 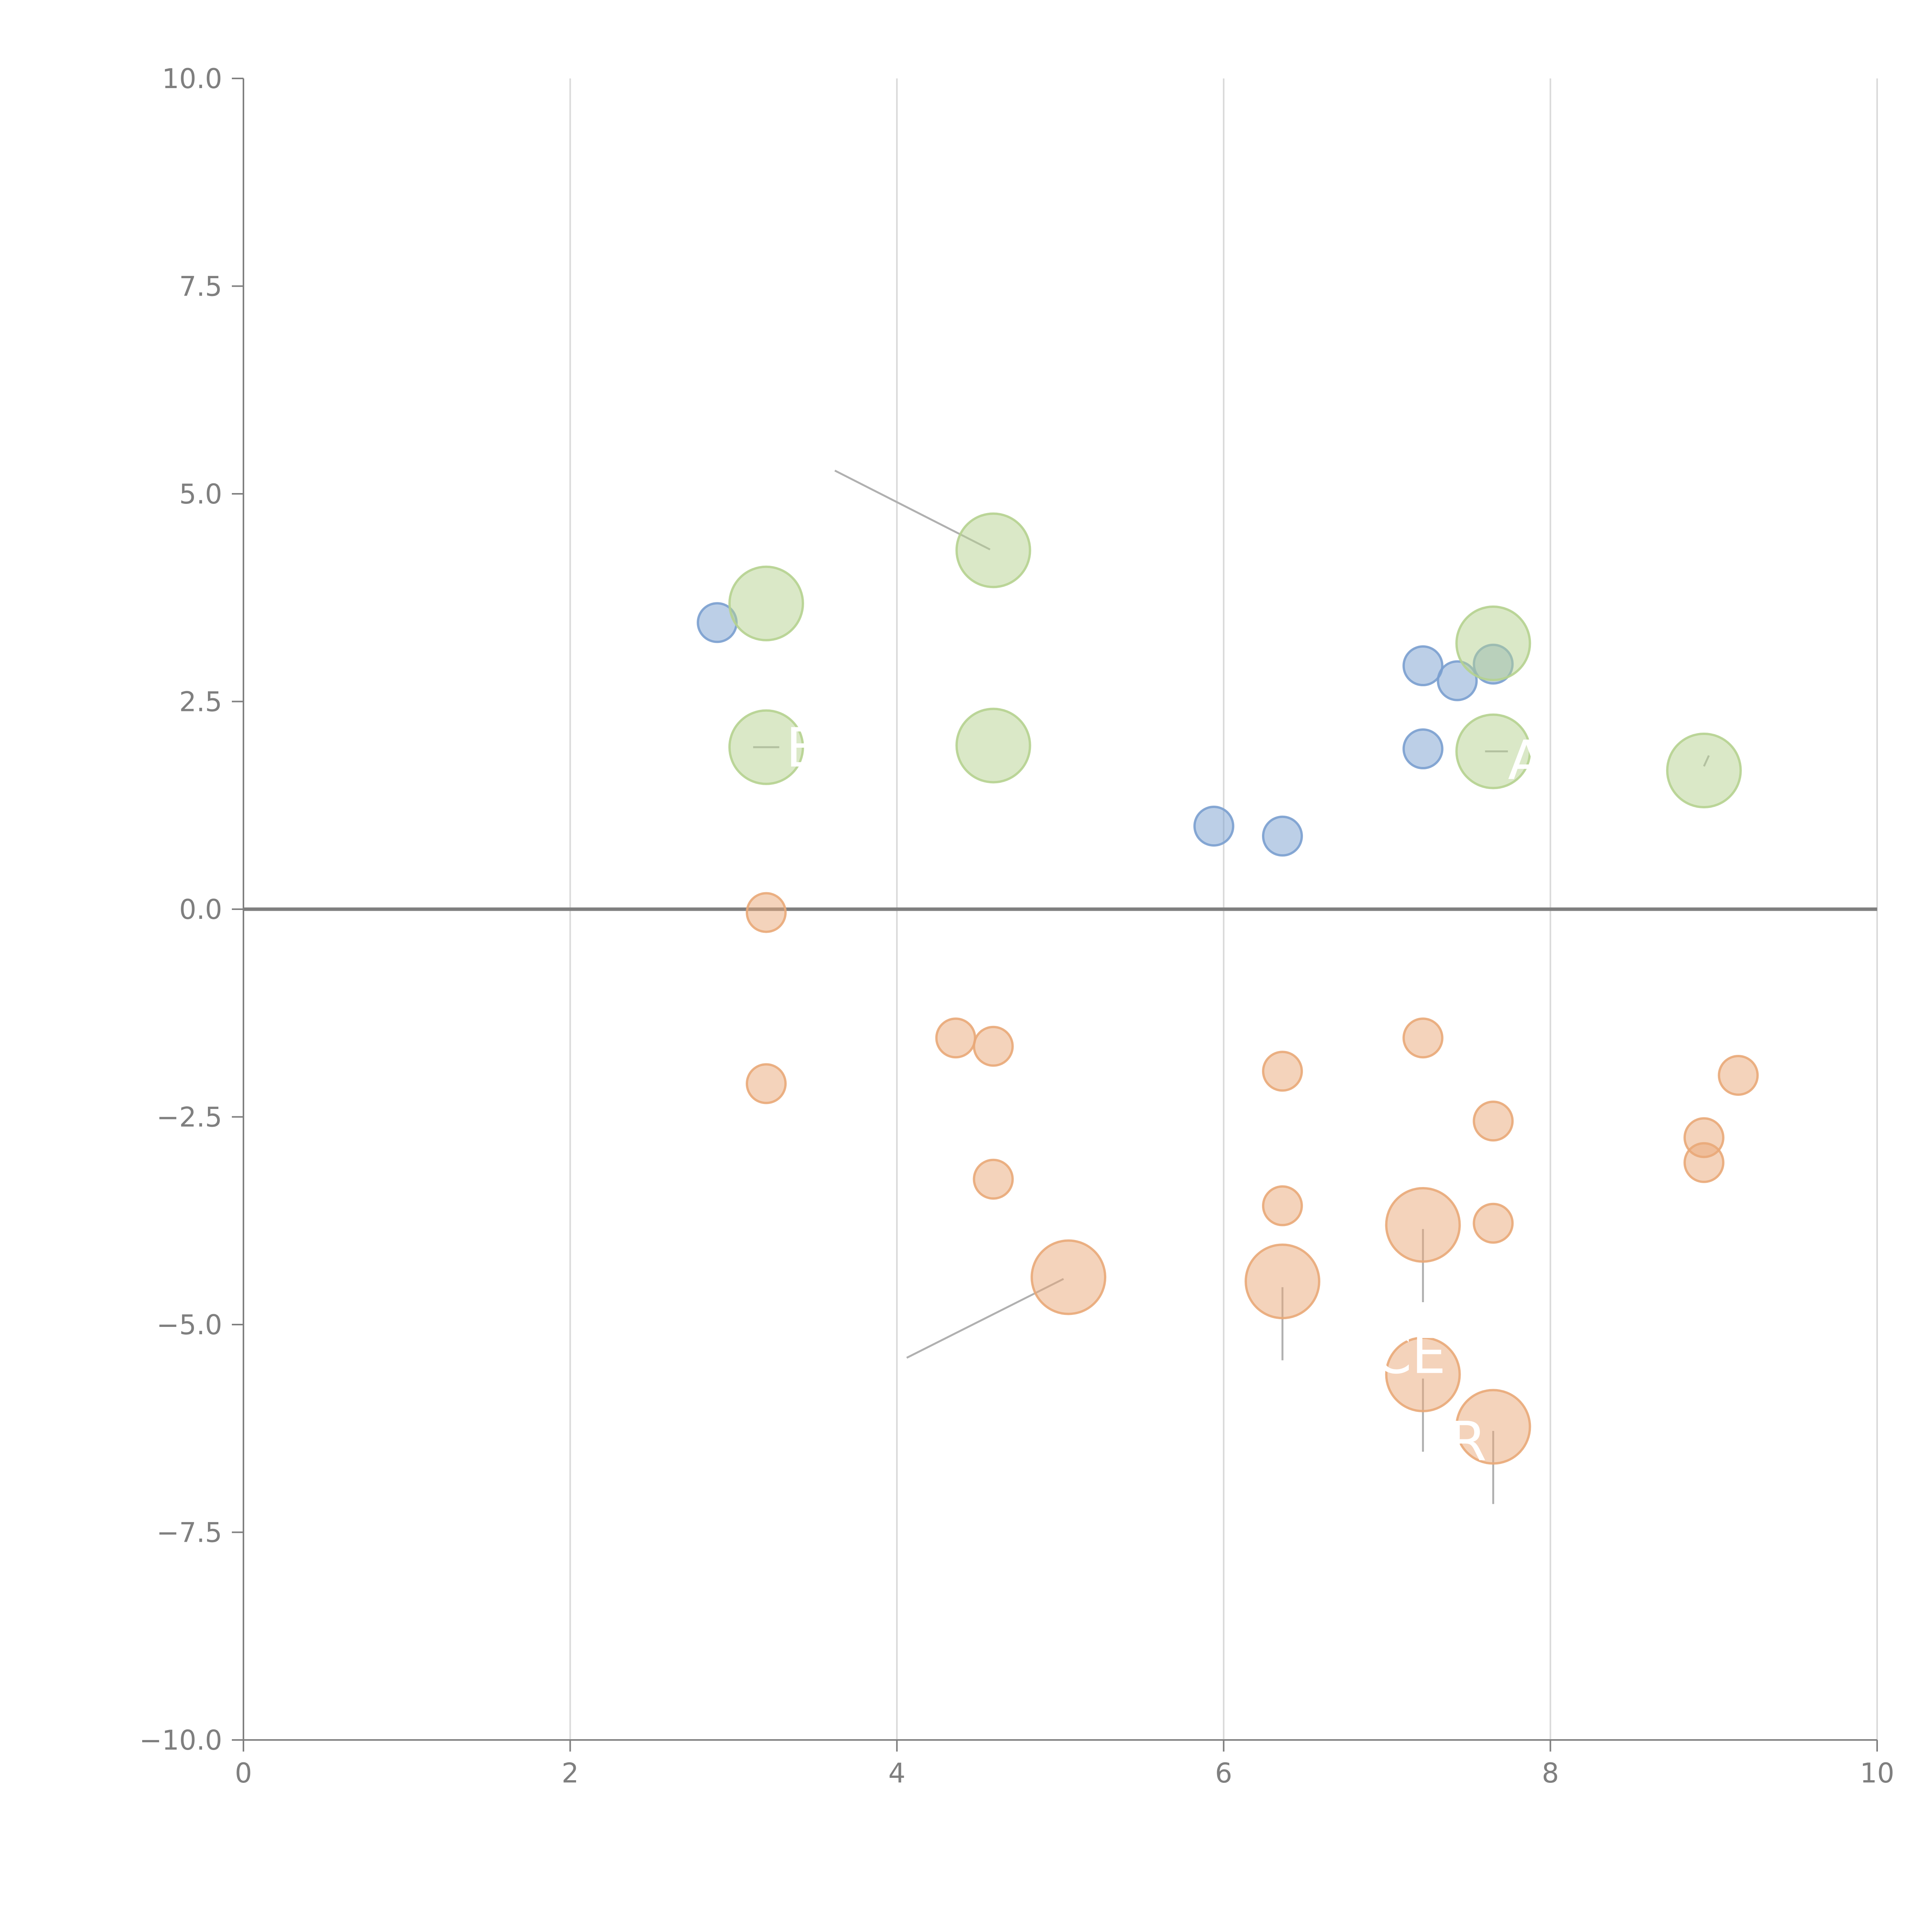 I want to click on annotation-label: CE, so click(x=1410, y=1355).